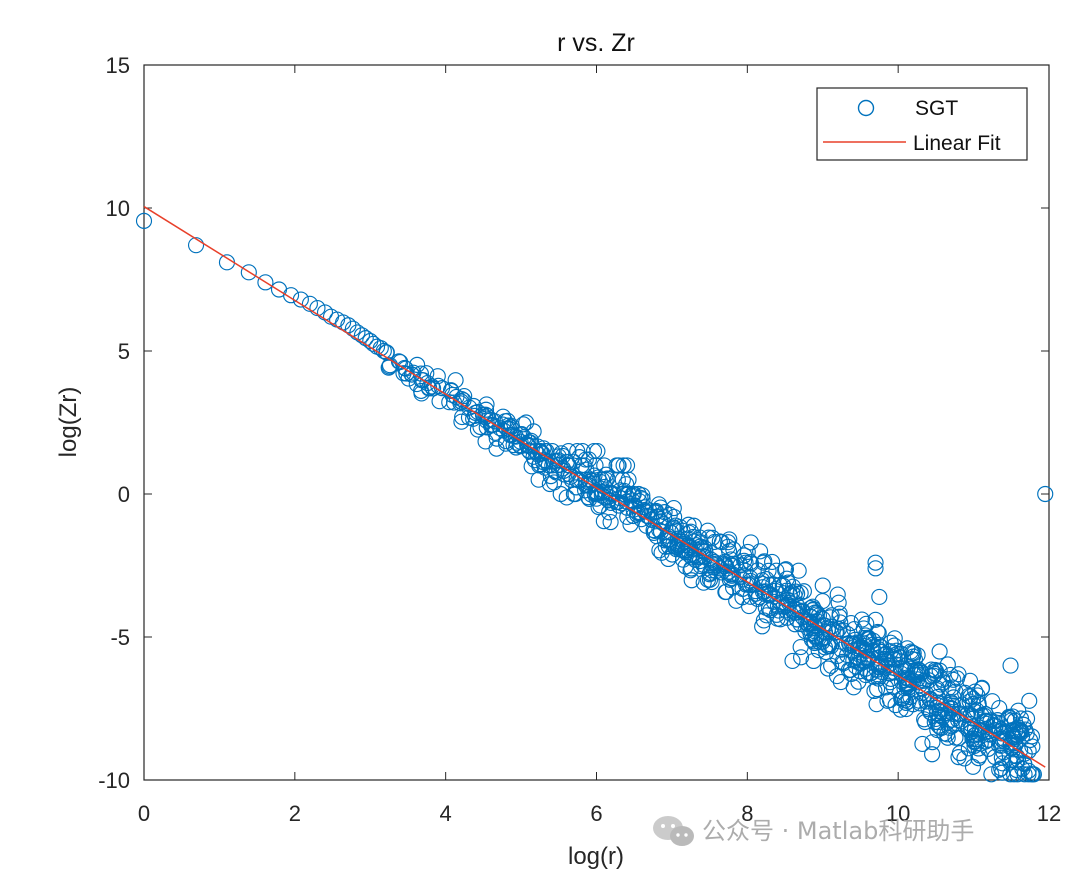 The height and width of the screenshot is (872, 1080). Describe the element at coordinates (922, 124) in the screenshot. I see `legend: SGT Linear Fit` at that location.